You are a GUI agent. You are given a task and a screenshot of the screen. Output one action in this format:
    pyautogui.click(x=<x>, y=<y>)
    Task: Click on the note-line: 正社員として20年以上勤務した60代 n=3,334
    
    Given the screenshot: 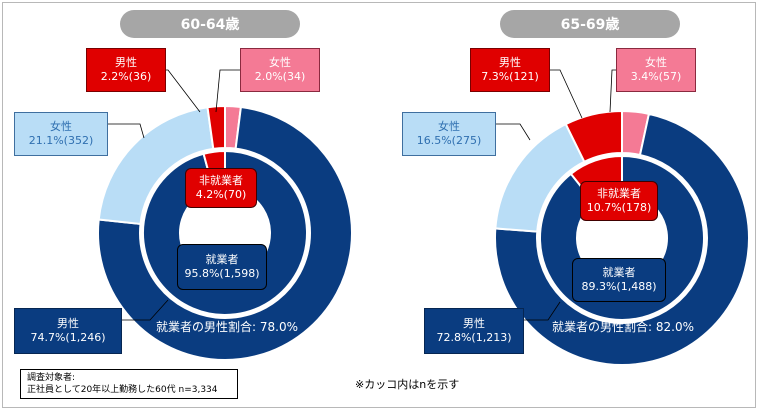 What is the action you would take?
    pyautogui.click(x=122, y=390)
    